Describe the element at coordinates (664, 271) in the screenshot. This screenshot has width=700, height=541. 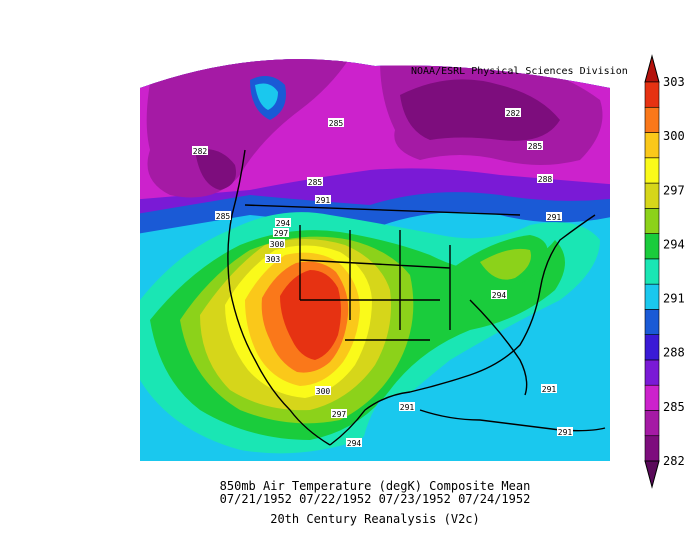
I see `colorbar: 303 300 297 294 291 288 285 282` at that location.